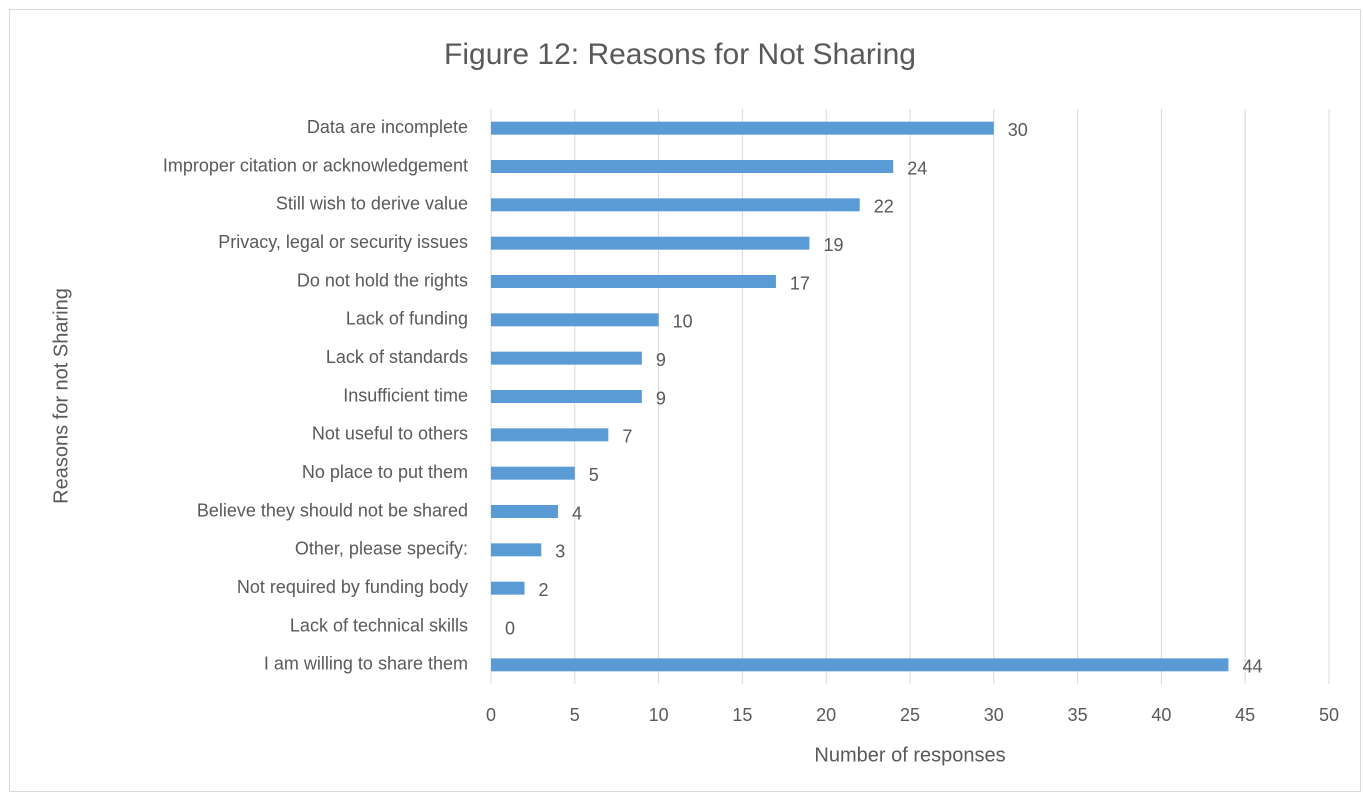 This screenshot has height=794, width=1363. What do you see at coordinates (1329, 715) in the screenshot?
I see `x-tick-label: 50` at bounding box center [1329, 715].